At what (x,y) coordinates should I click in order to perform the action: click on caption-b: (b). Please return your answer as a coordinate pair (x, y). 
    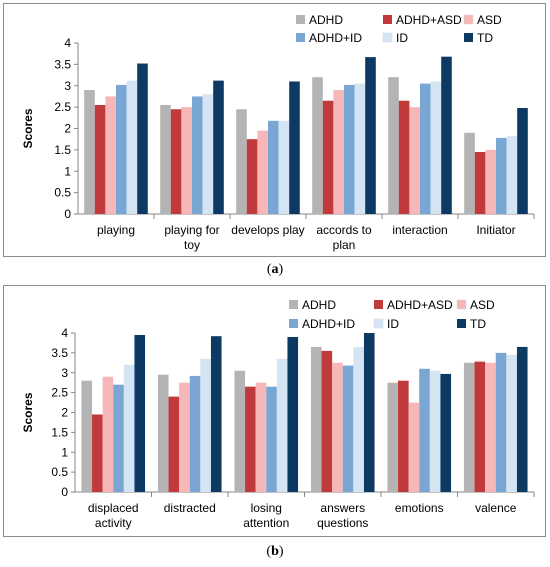
    Looking at the image, I should click on (275, 551).